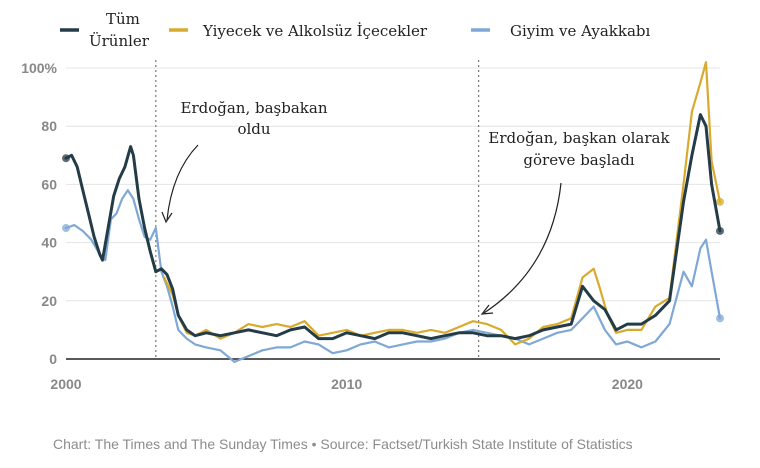 This screenshot has width=760, height=468. I want to click on legend-item-food: Yiyecek ve Alkolsüz İçecekler, so click(298, 31).